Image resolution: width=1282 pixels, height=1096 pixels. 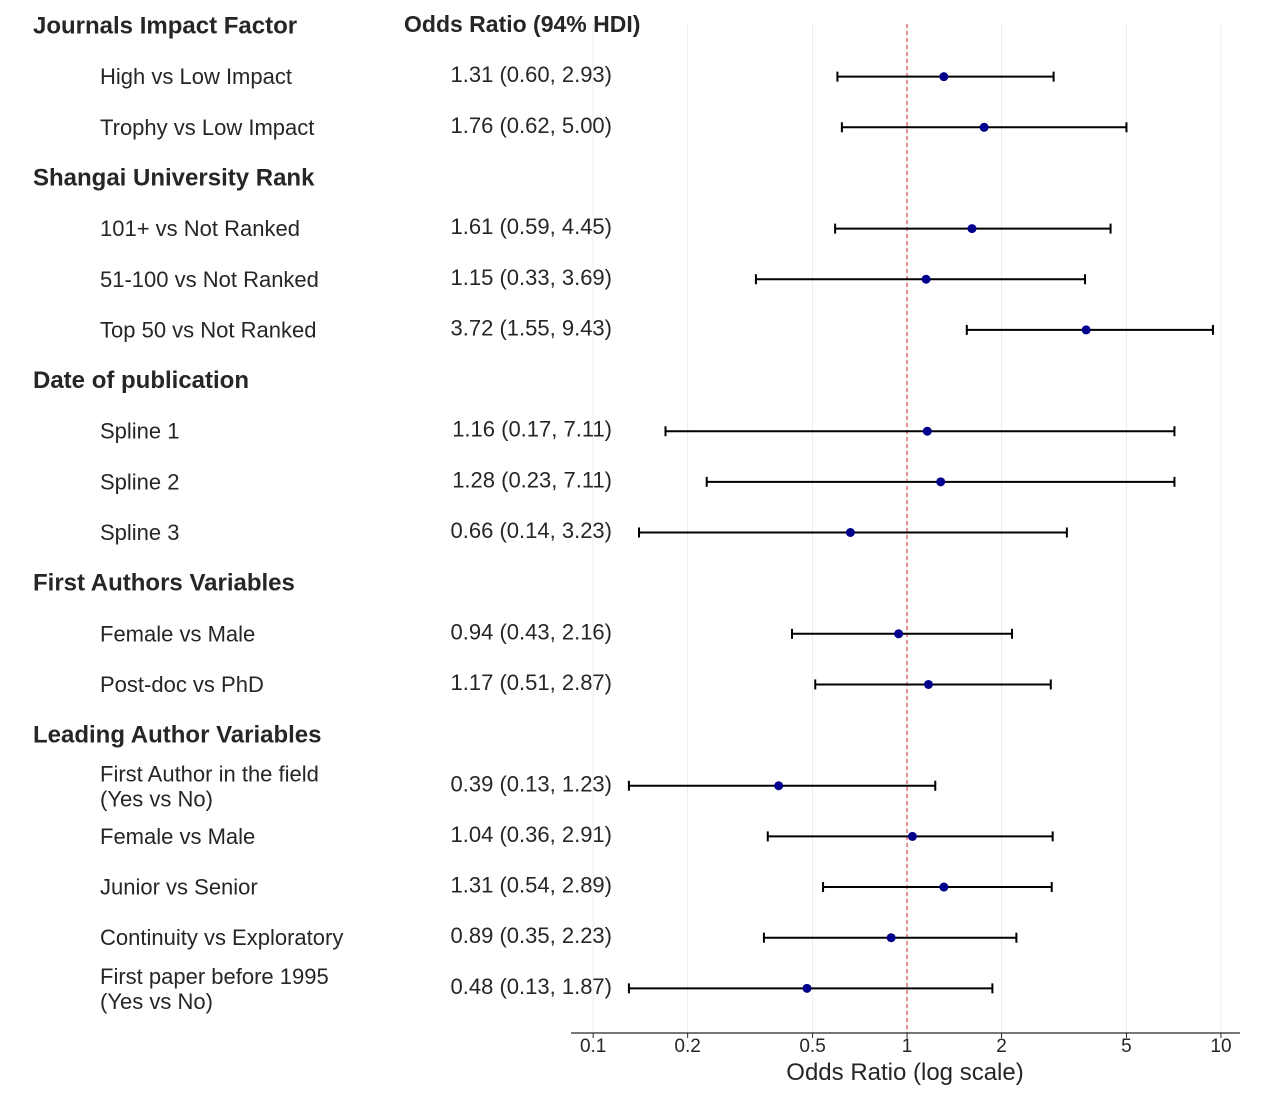 I want to click on odds-ratio-label: 1.17 (0.51, 2.87), so click(x=531, y=682).